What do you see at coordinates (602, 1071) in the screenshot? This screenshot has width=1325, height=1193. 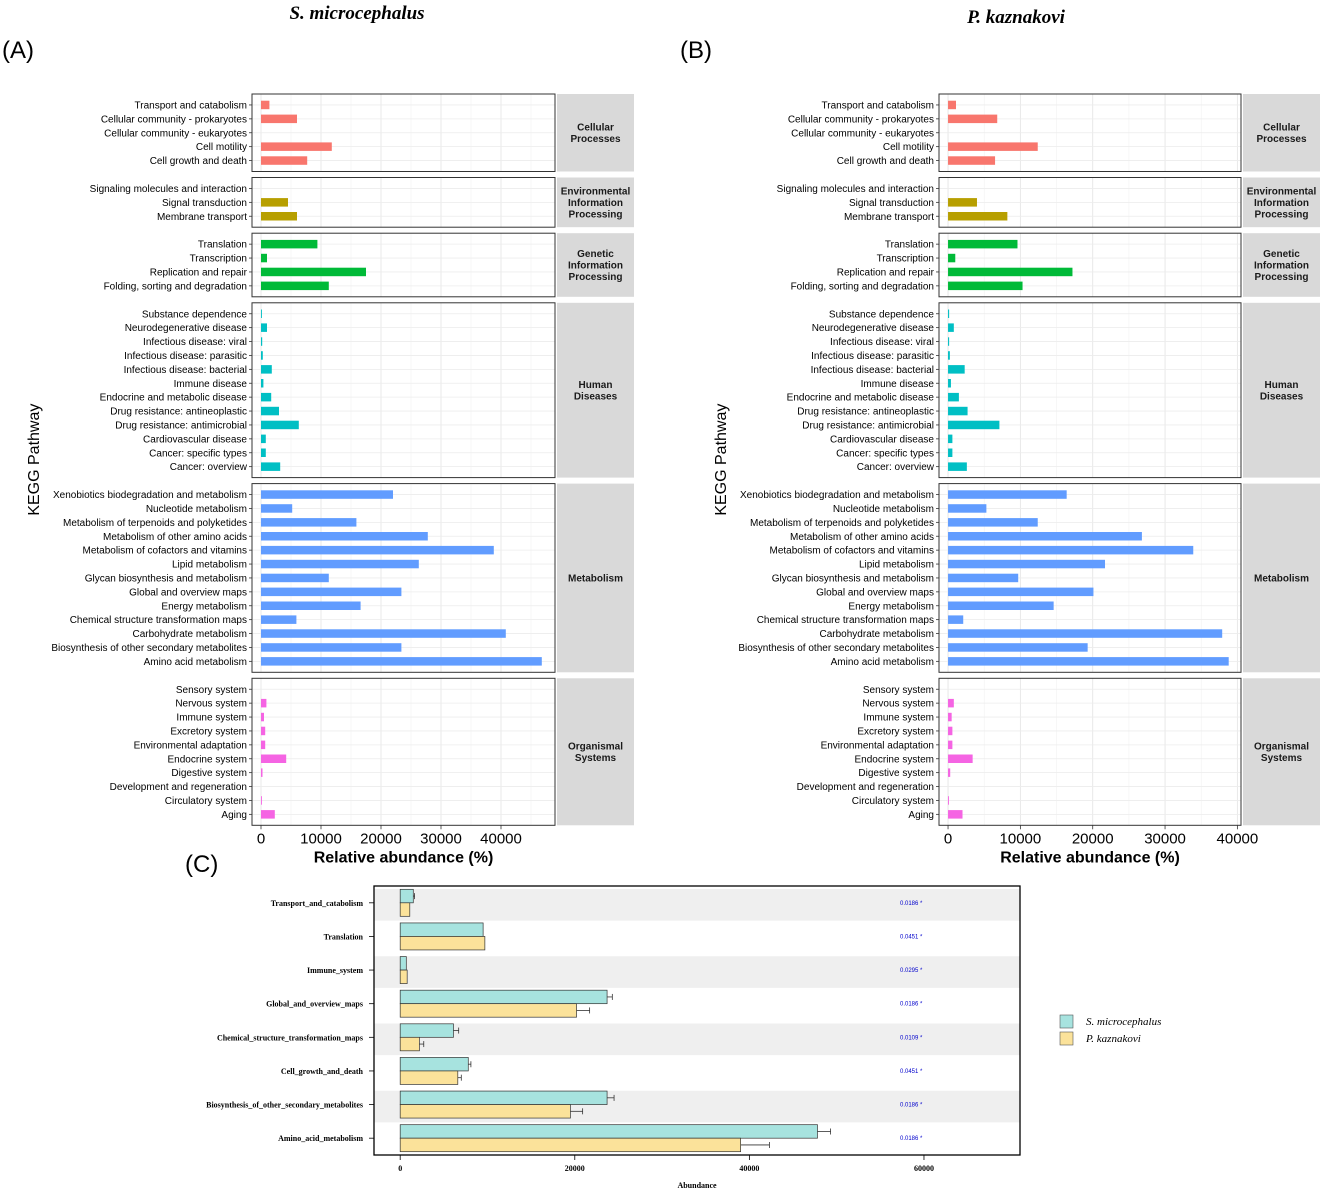 I see `row-cell-growth-and-death: Cell_growth_and_death 0.0451 *` at bounding box center [602, 1071].